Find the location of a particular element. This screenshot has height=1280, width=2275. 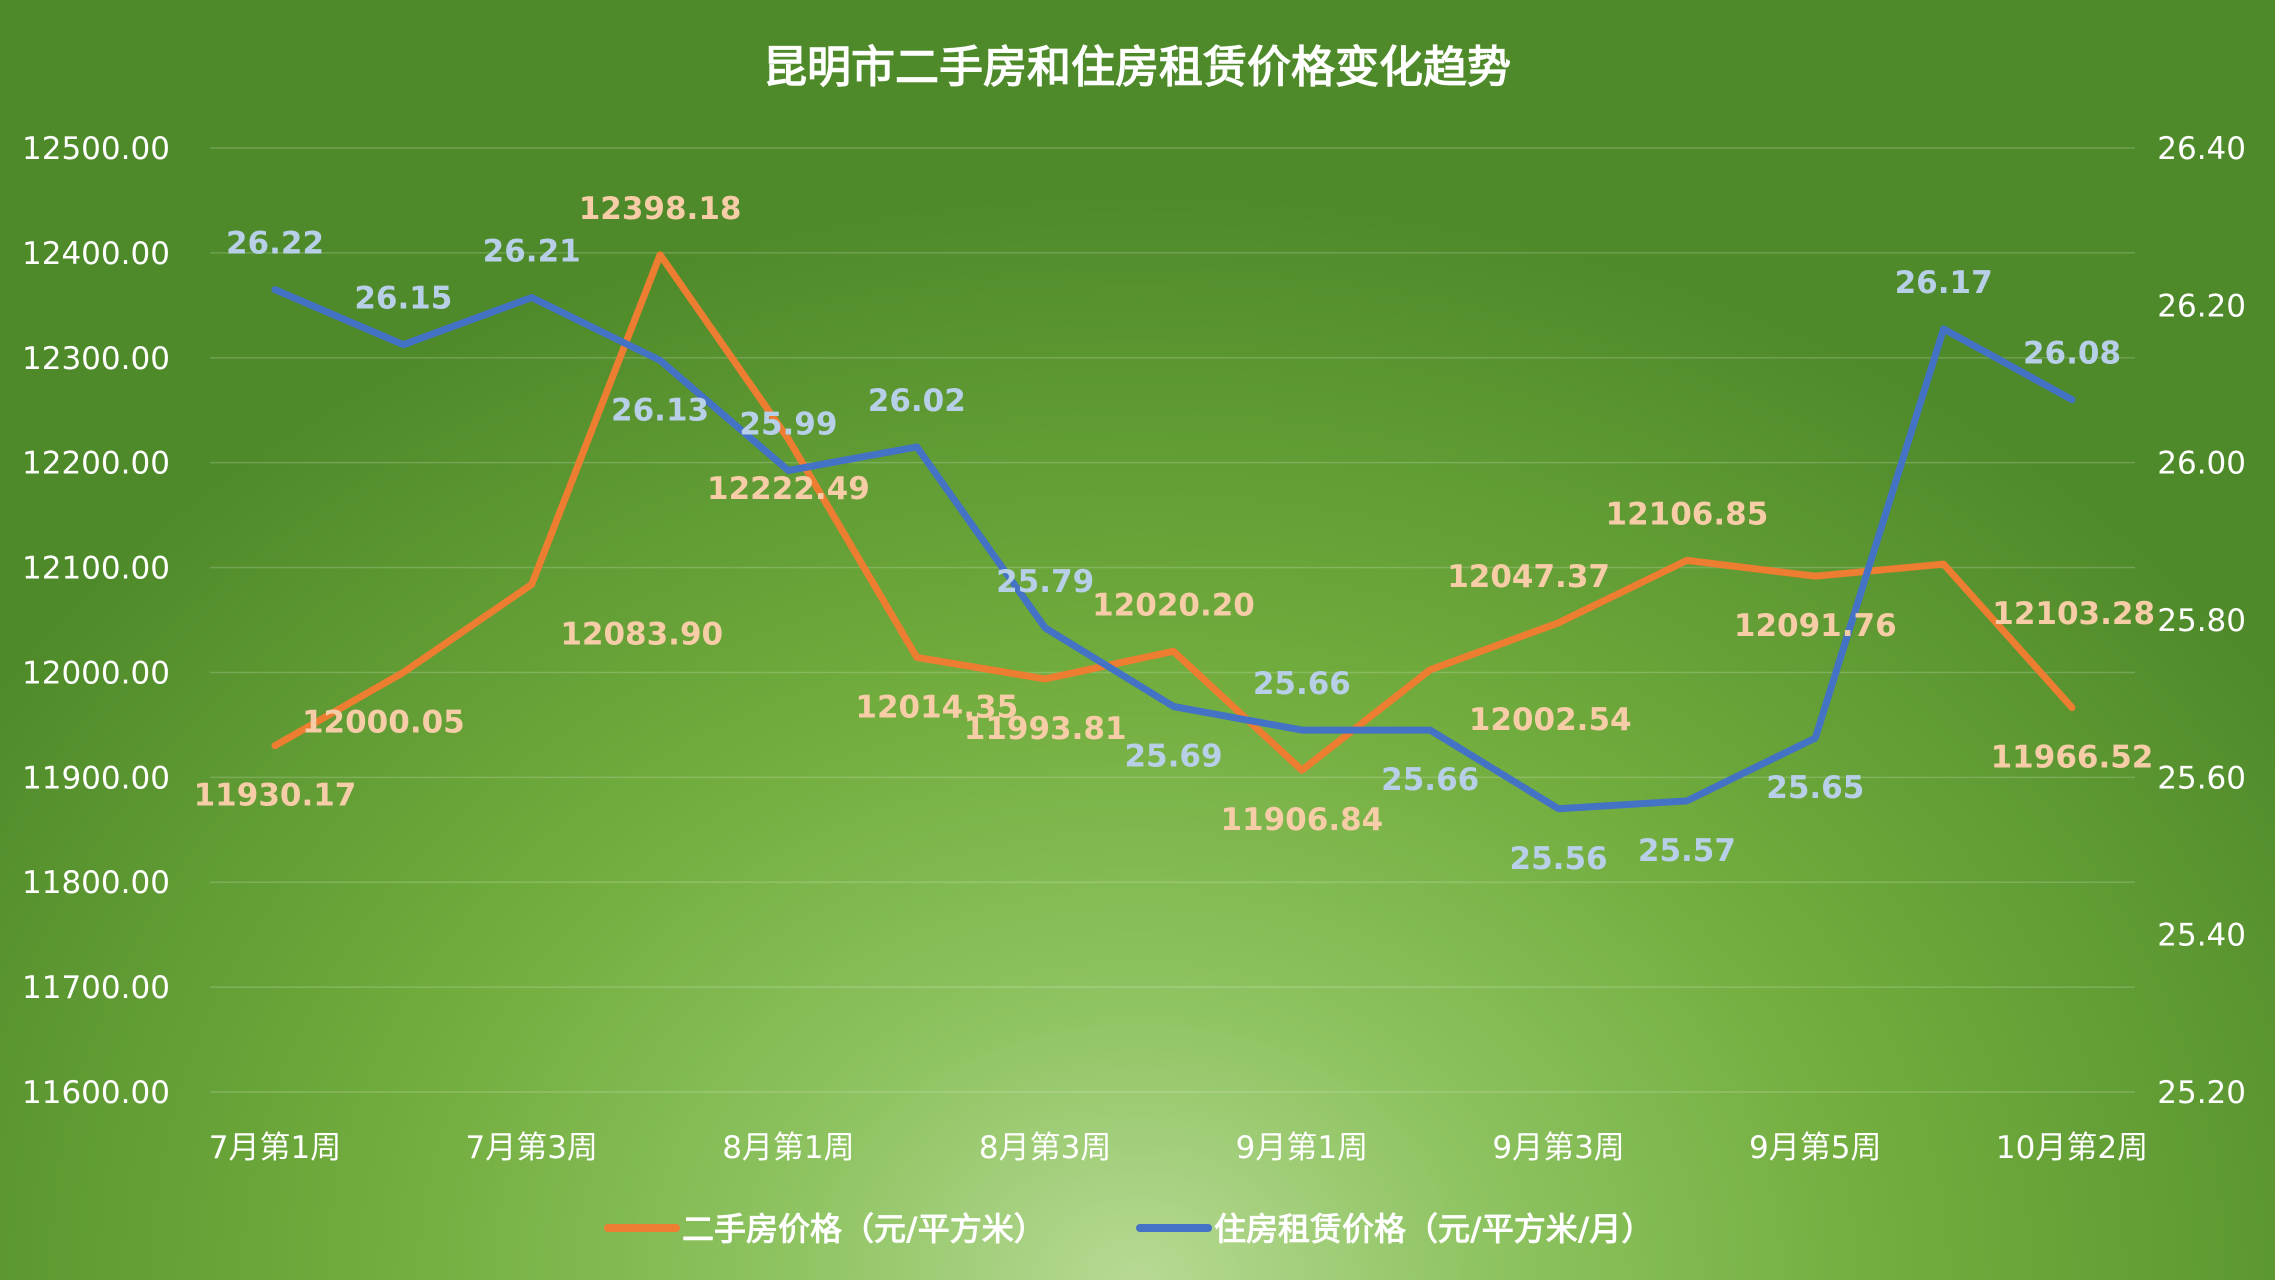

data-label-rent: 25.69 is located at coordinates (1173, 757).